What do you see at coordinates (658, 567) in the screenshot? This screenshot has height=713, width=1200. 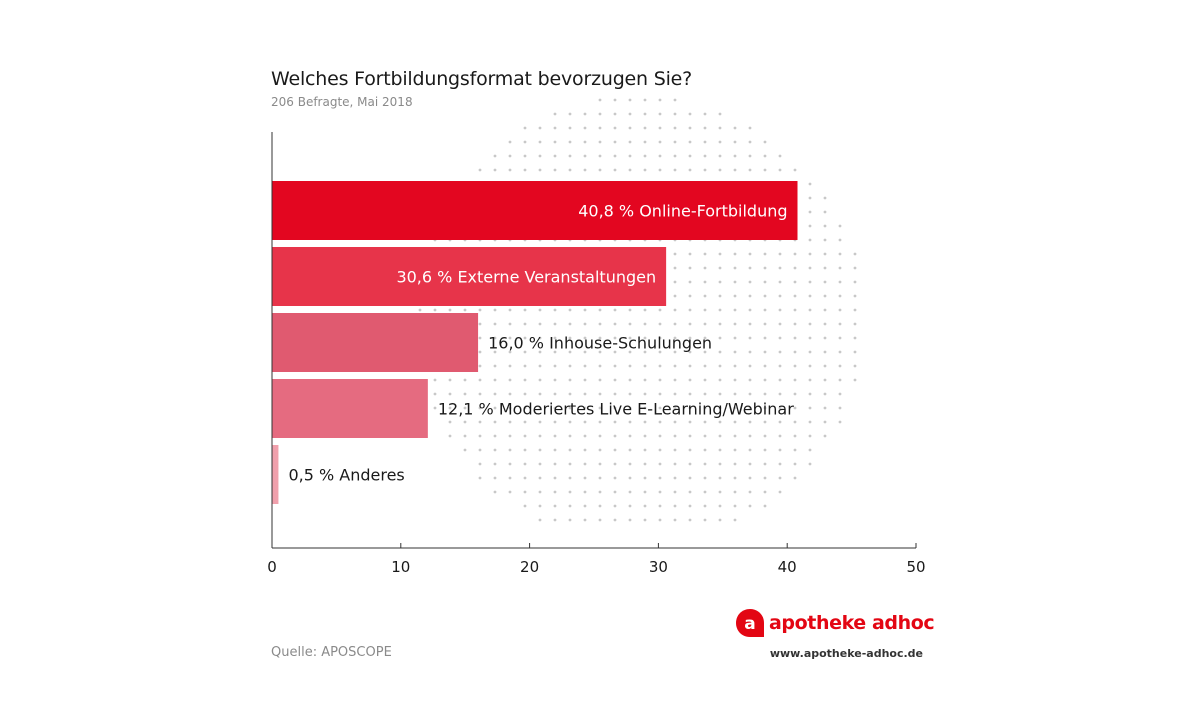 I see `x-tick-label: 30` at bounding box center [658, 567].